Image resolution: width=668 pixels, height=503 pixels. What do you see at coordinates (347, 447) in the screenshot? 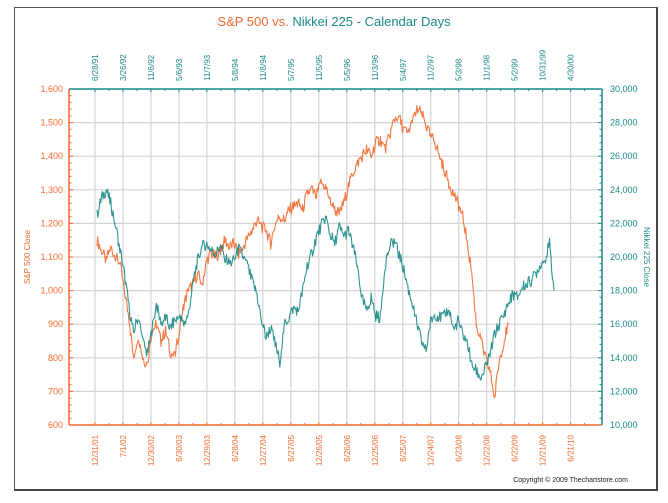
I see `bottom-tick-label: 6/26/06` at bounding box center [347, 447].